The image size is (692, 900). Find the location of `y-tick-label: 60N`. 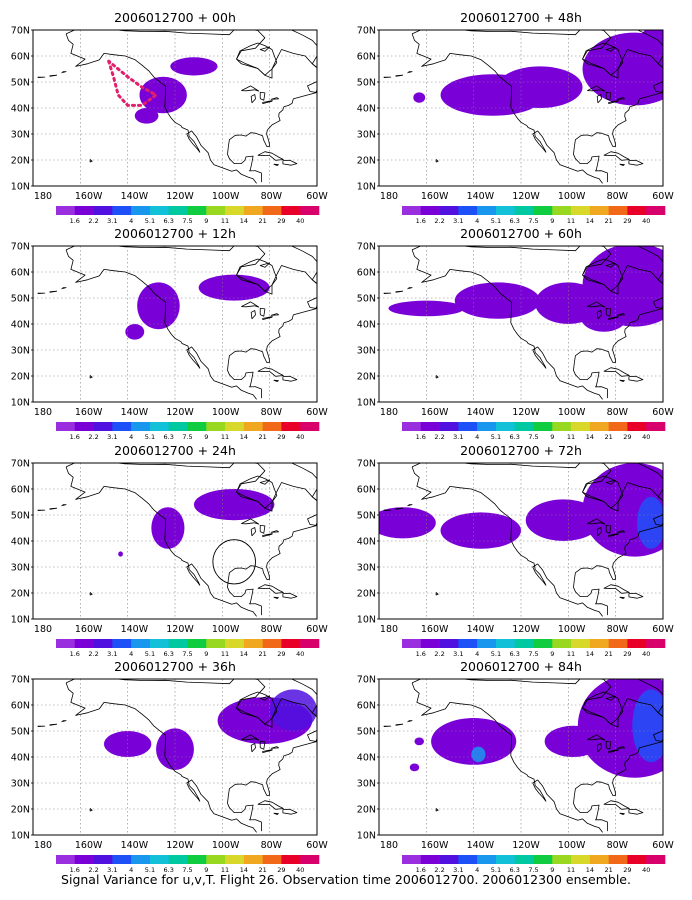

y-tick-label: 60N is located at coordinates (366, 57).